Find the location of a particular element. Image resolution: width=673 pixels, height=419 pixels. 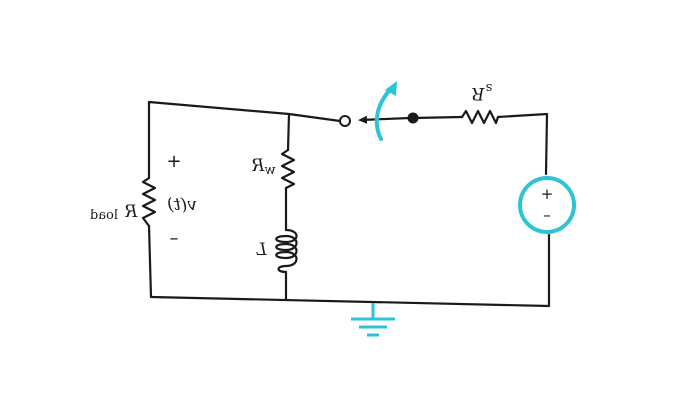

svg-text: s is located at coordinates (489, 87).